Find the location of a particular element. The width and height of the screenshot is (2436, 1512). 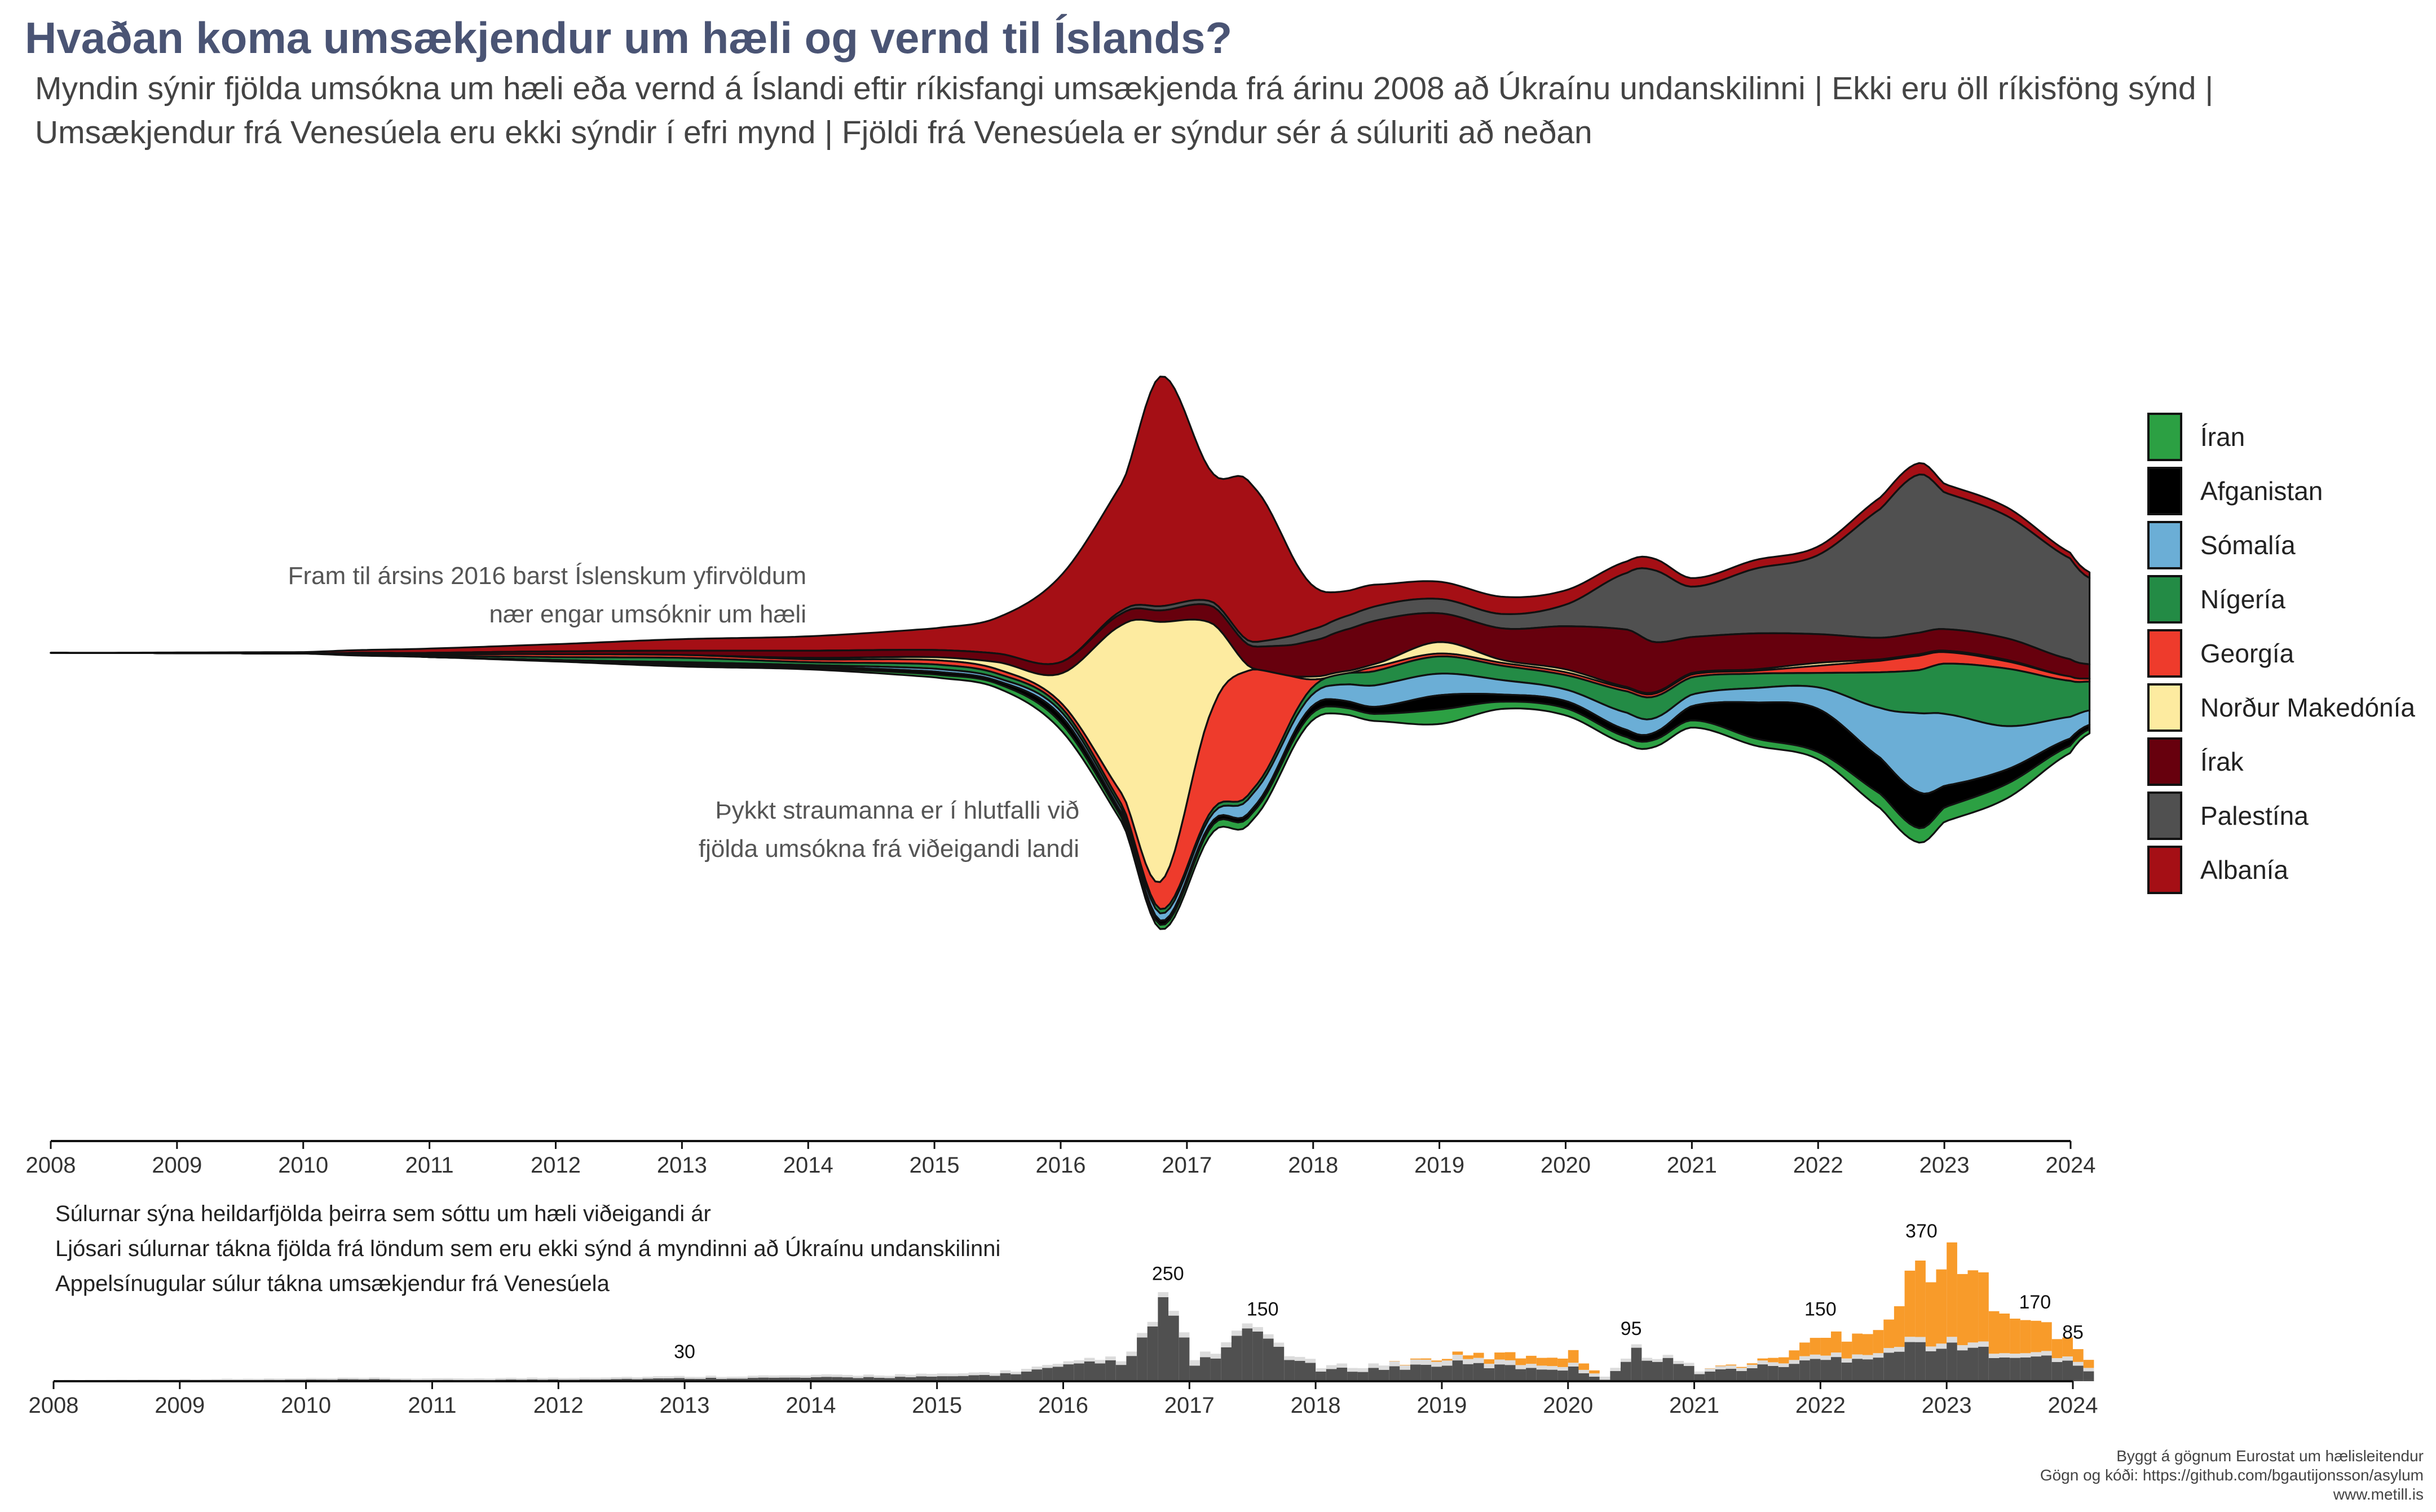

legend-item: Afganistan is located at coordinates (2281, 491).